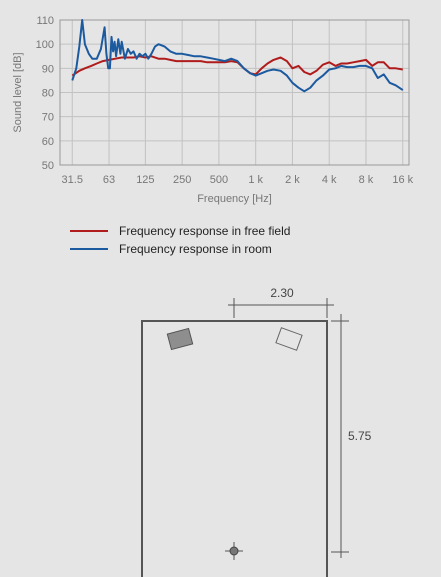 The height and width of the screenshot is (577, 441). Describe the element at coordinates (289, 339) in the screenshot. I see `right-speaker-icon` at that location.